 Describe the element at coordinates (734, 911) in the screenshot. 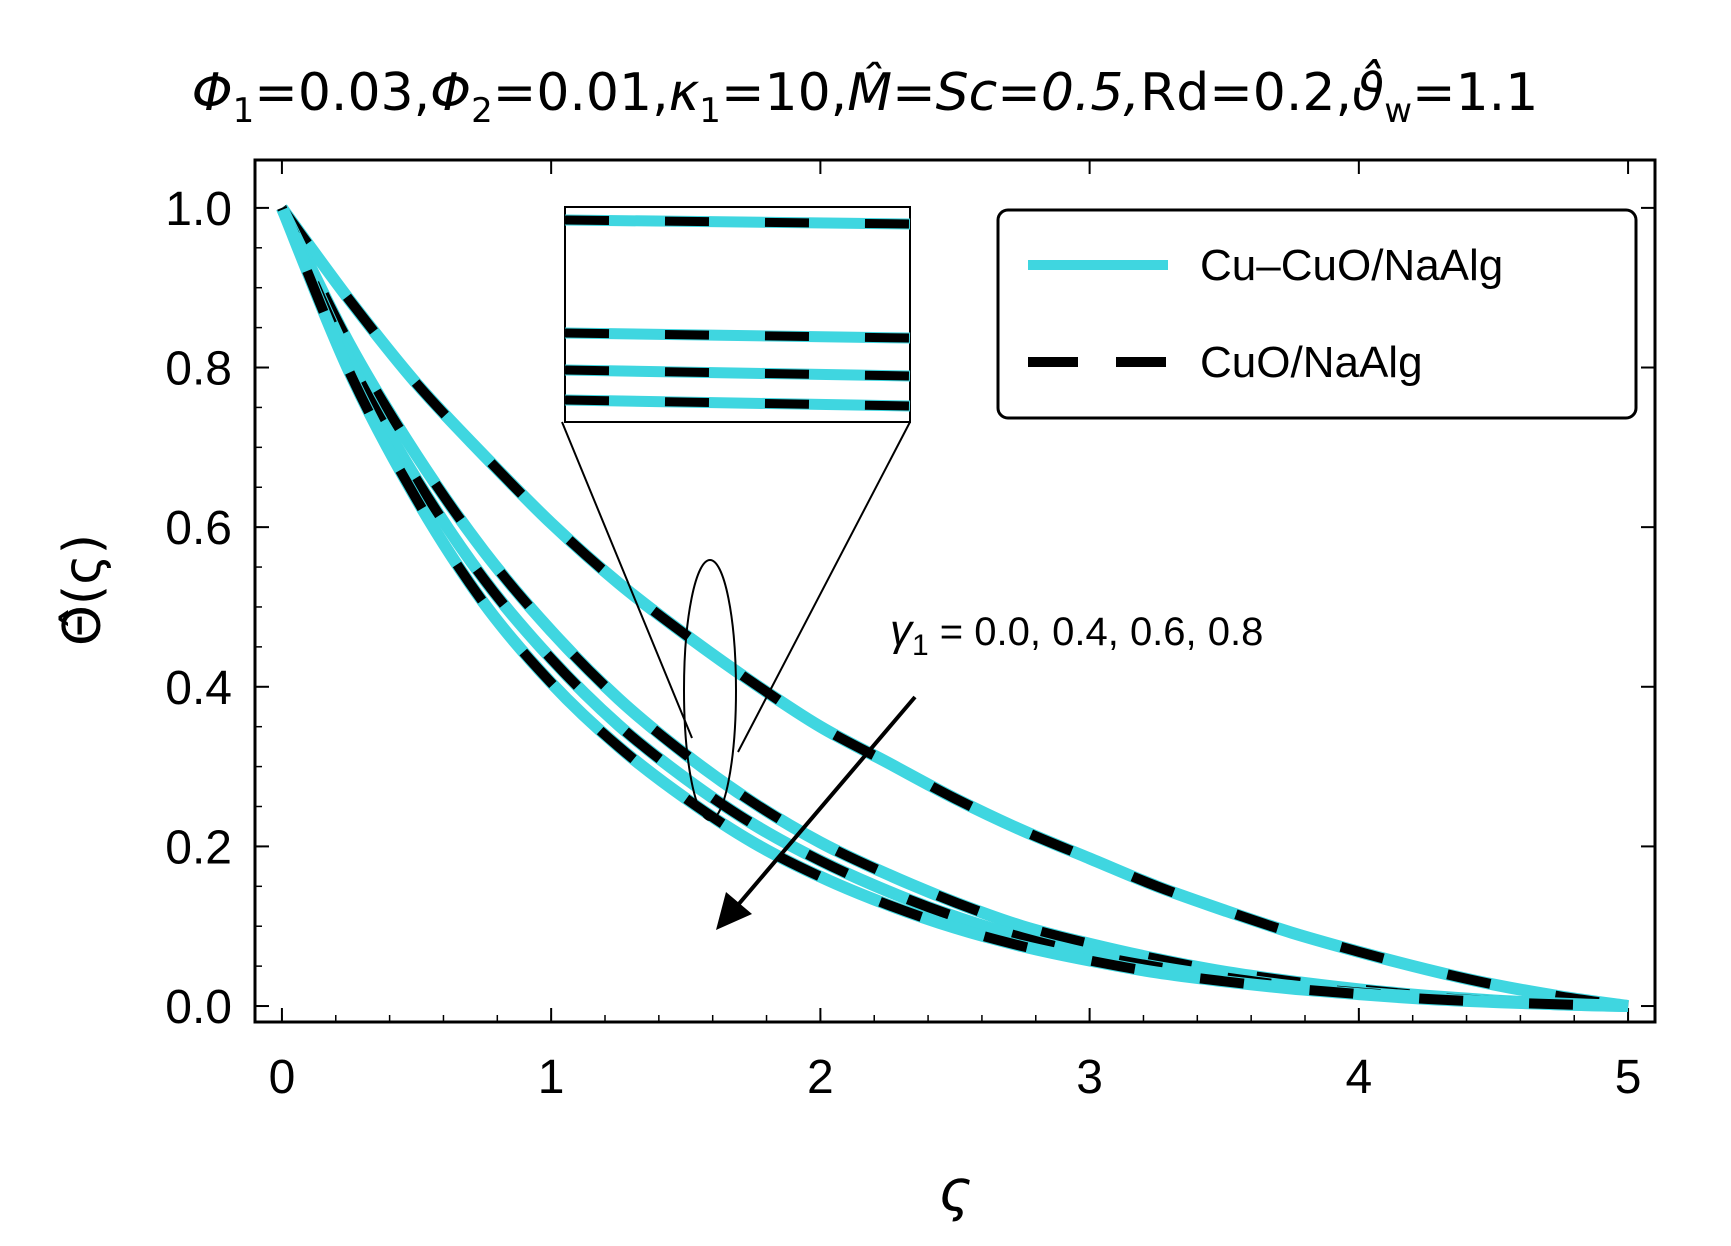

I see `arrow-head-icon` at that location.